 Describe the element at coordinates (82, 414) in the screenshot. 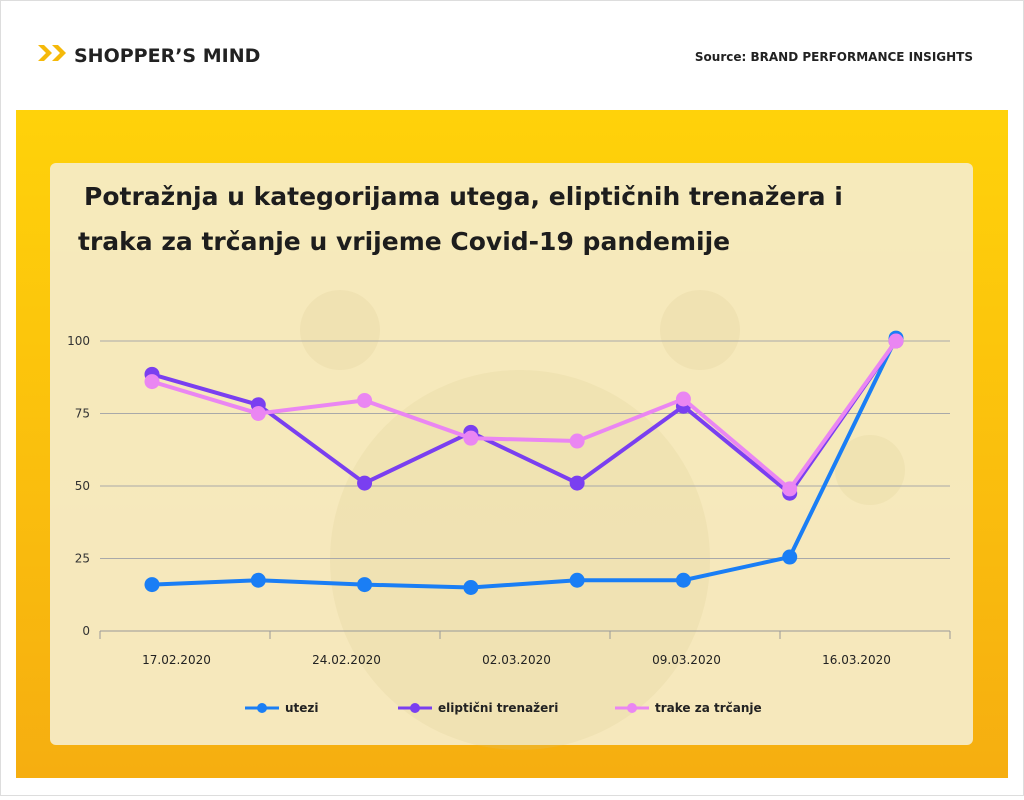

I see `y-tick-label: 75` at that location.